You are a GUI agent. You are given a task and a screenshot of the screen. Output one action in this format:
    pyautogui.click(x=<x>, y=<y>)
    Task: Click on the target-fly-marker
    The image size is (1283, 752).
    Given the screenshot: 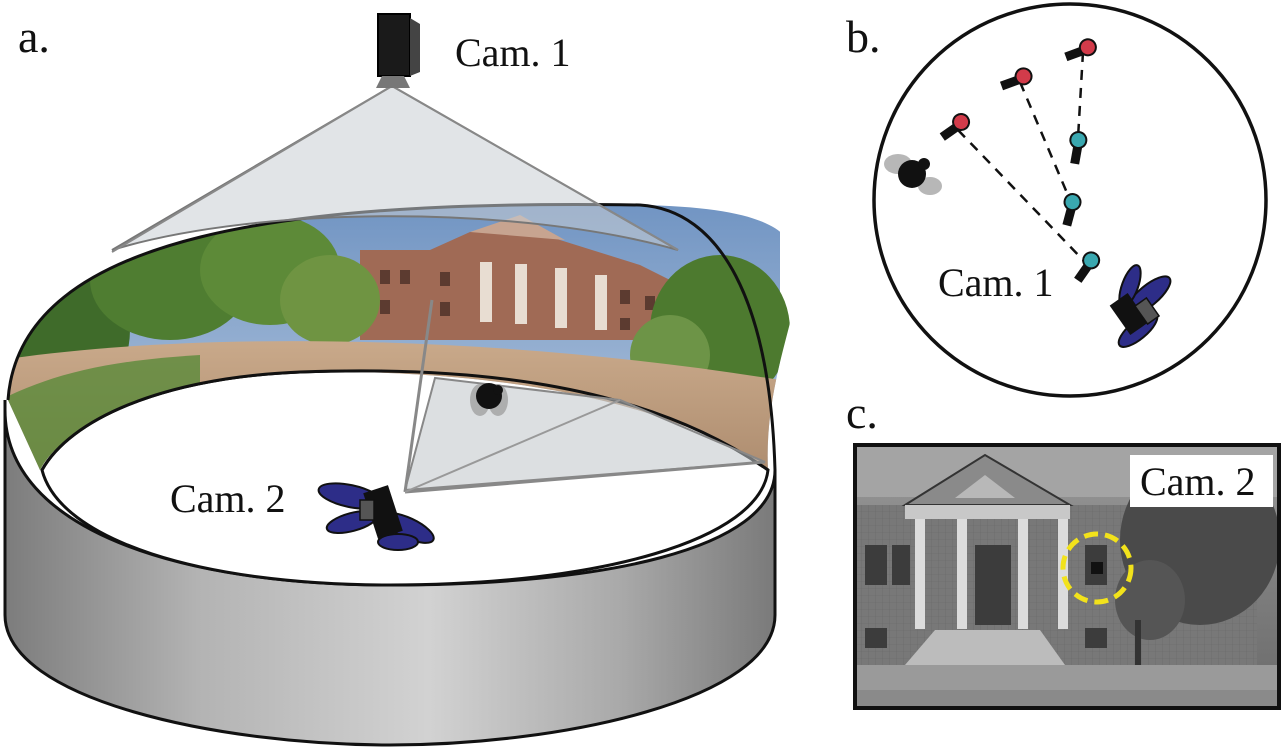 What is the action you would take?
    pyautogui.click(x=1097, y=568)
    